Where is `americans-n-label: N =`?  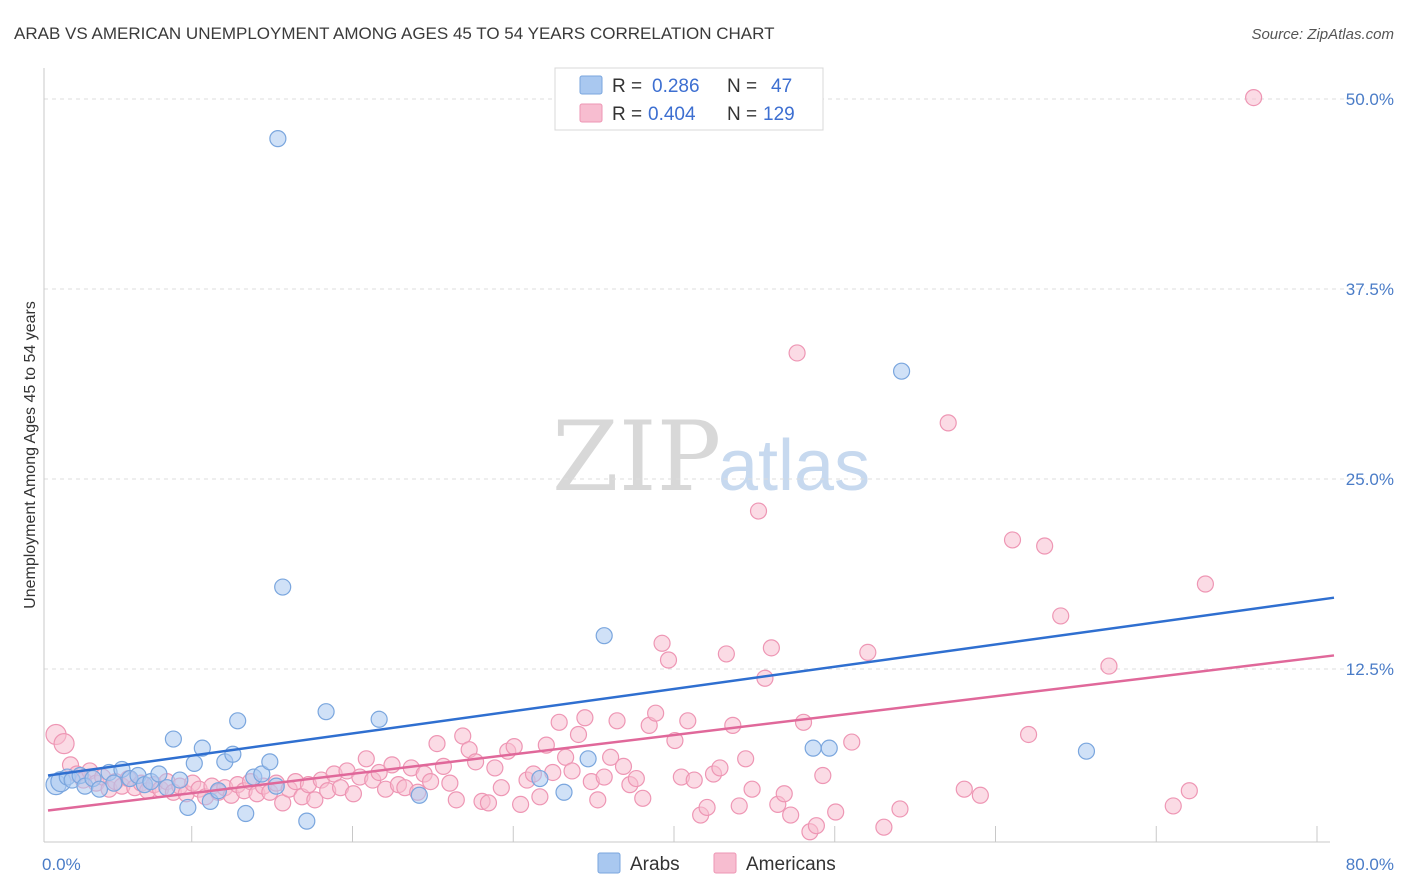 americans-n-label: N = is located at coordinates (742, 114).